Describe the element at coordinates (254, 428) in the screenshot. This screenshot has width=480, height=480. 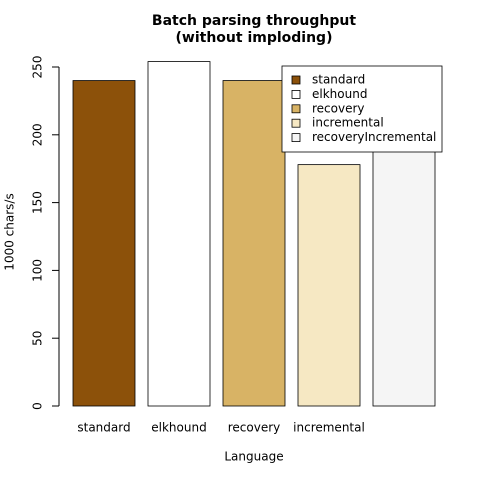
I see `x-tick-label: recovery` at that location.